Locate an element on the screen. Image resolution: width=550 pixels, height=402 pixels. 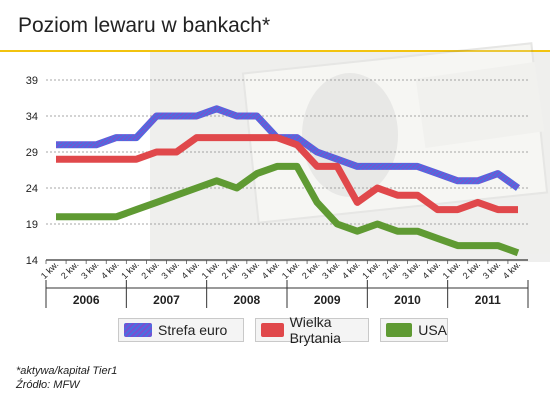
legend-label: USA is located at coordinates (432, 330).